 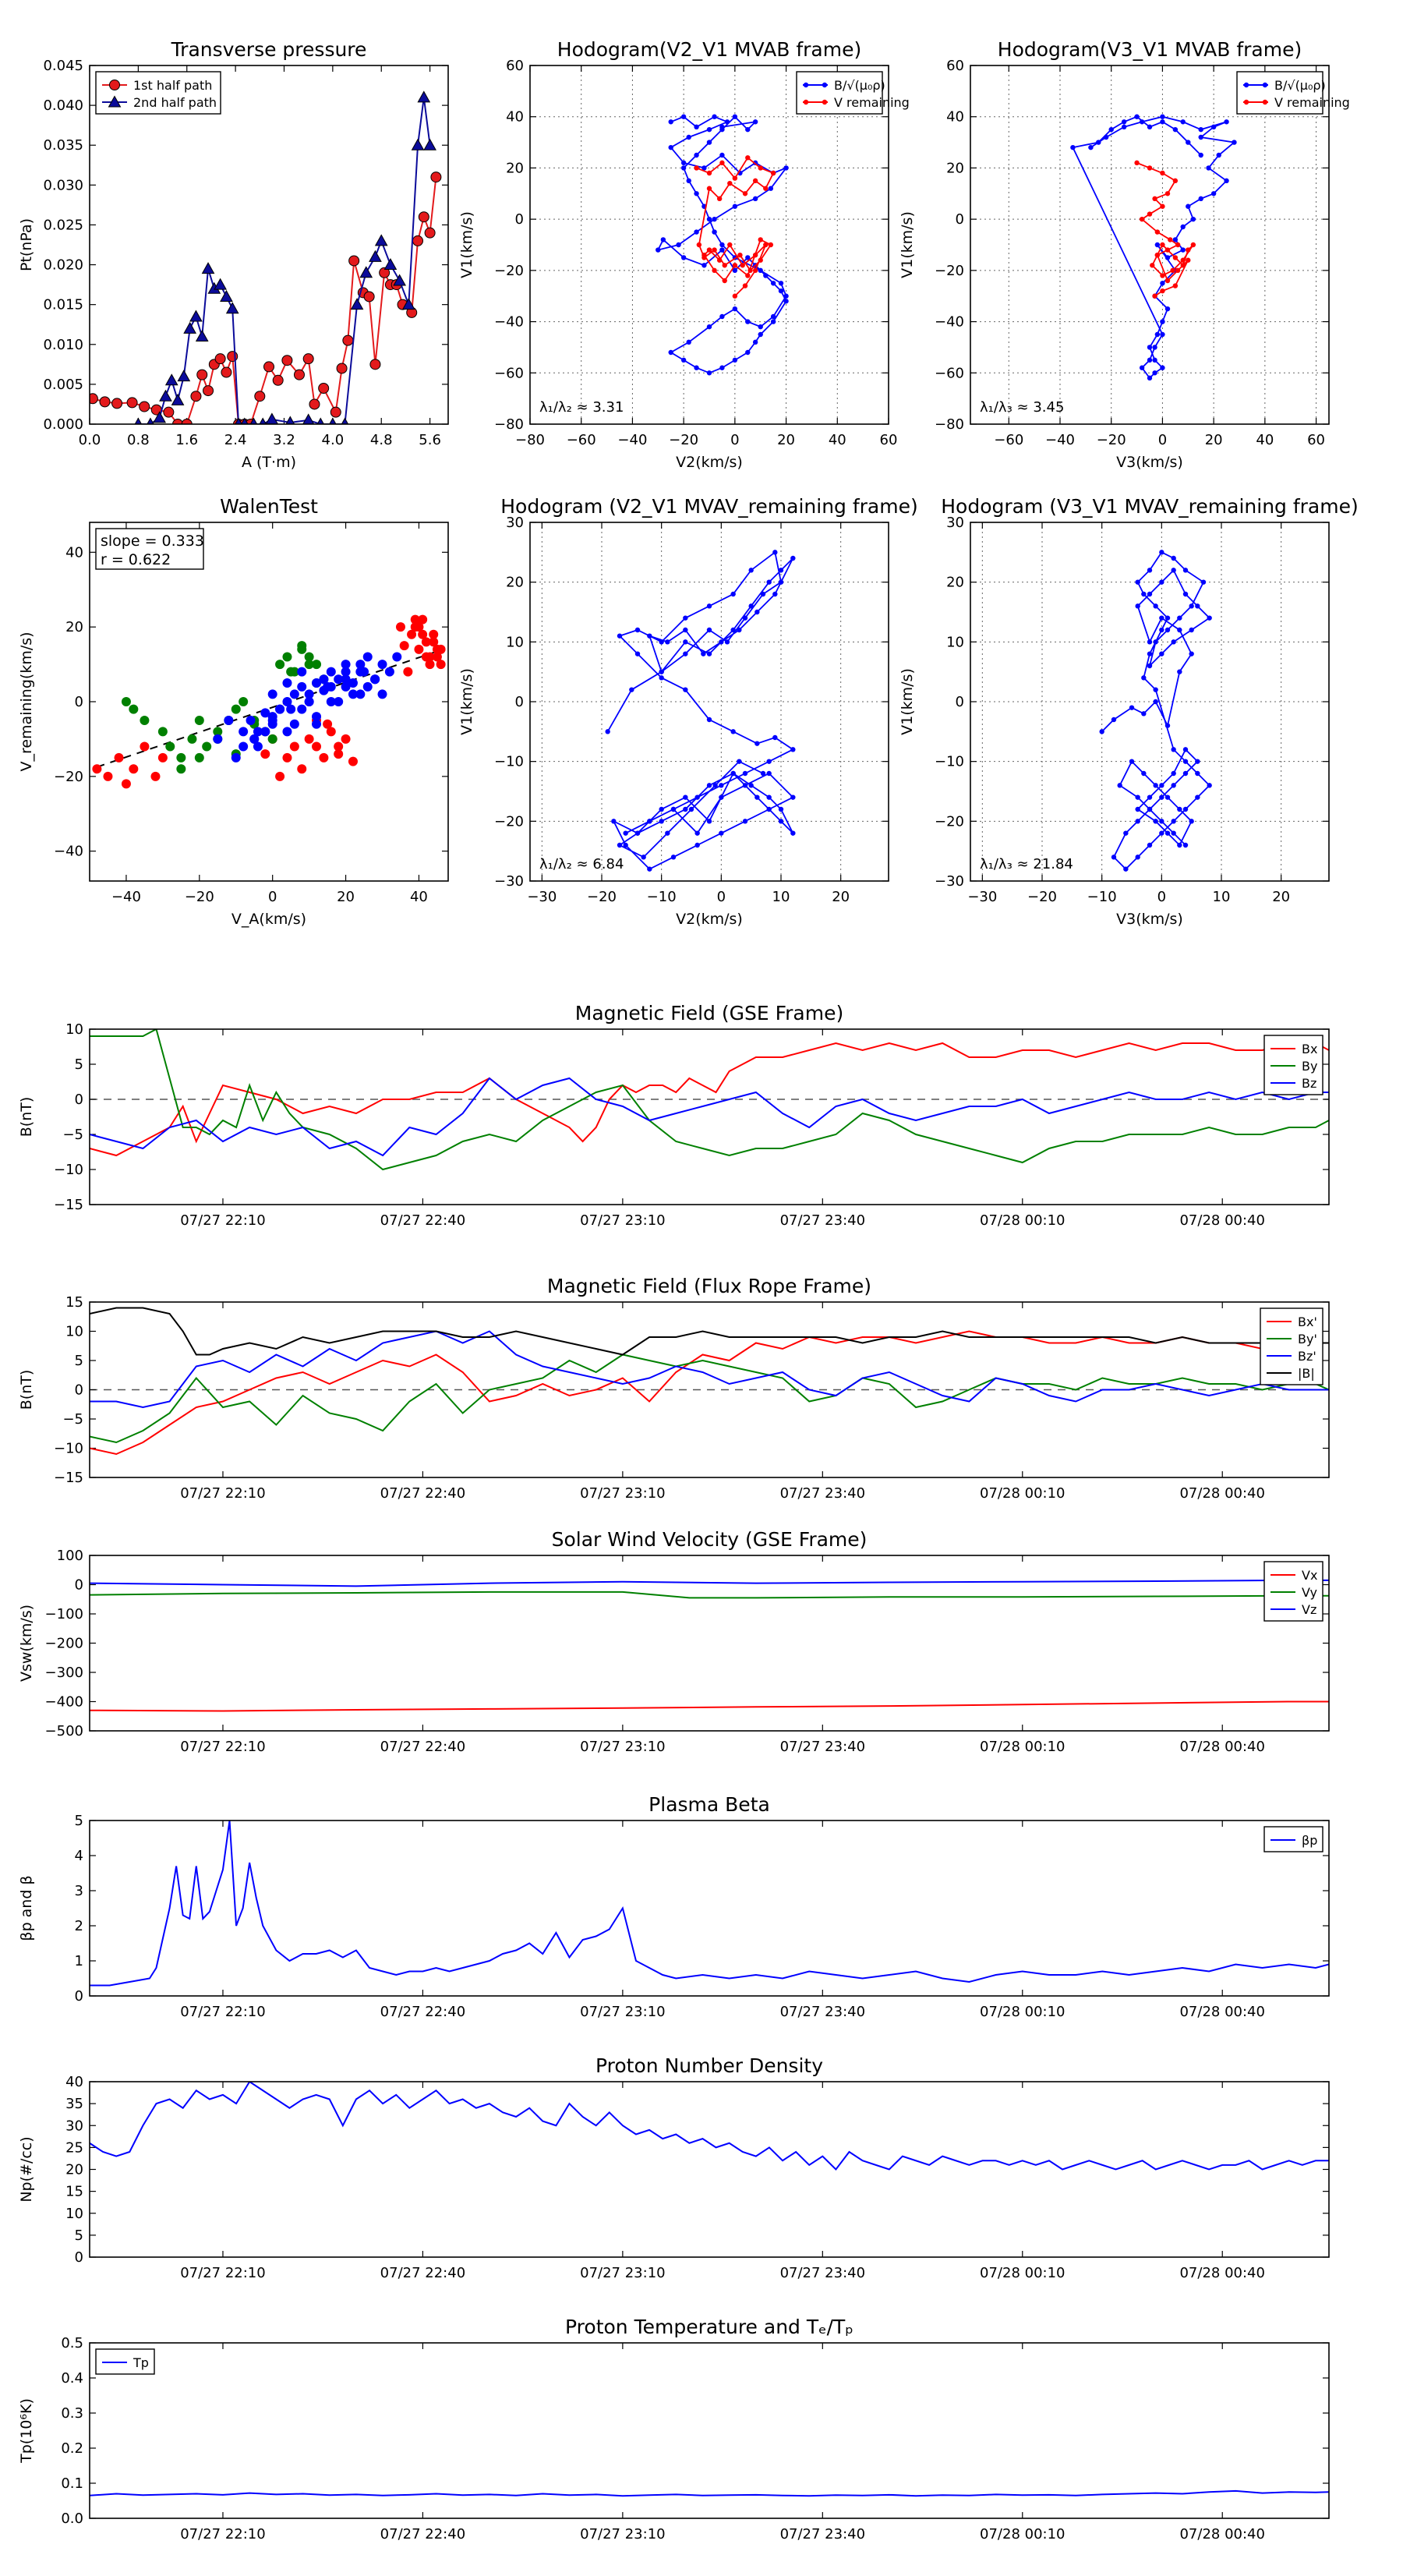 What do you see at coordinates (466, 701) in the screenshot?
I see `y-axis-label: V1(km/s)` at bounding box center [466, 701].